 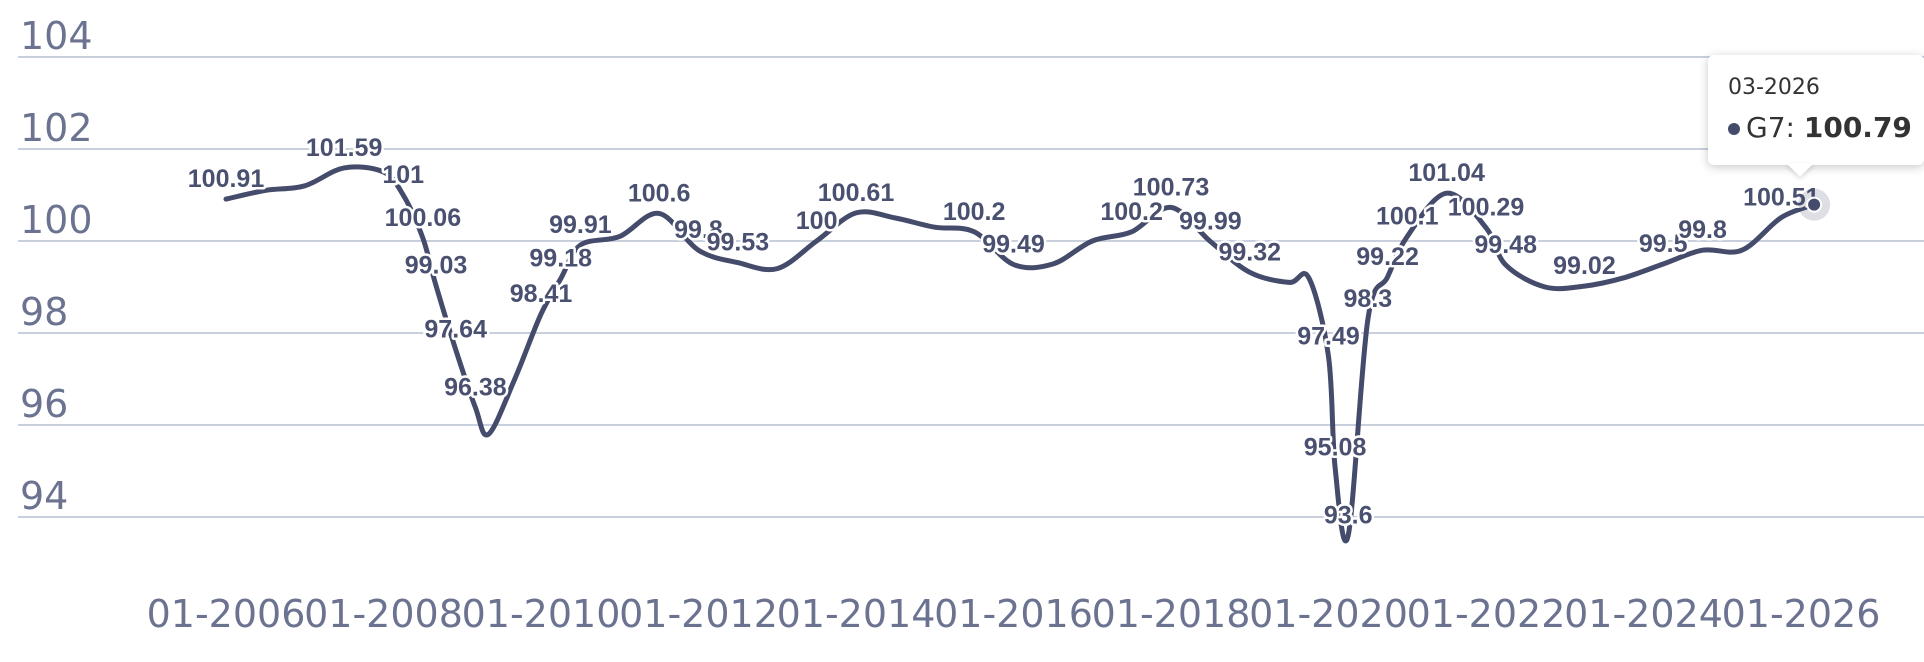 I want to click on tooltip-value: 100.79, so click(x=1857, y=127).